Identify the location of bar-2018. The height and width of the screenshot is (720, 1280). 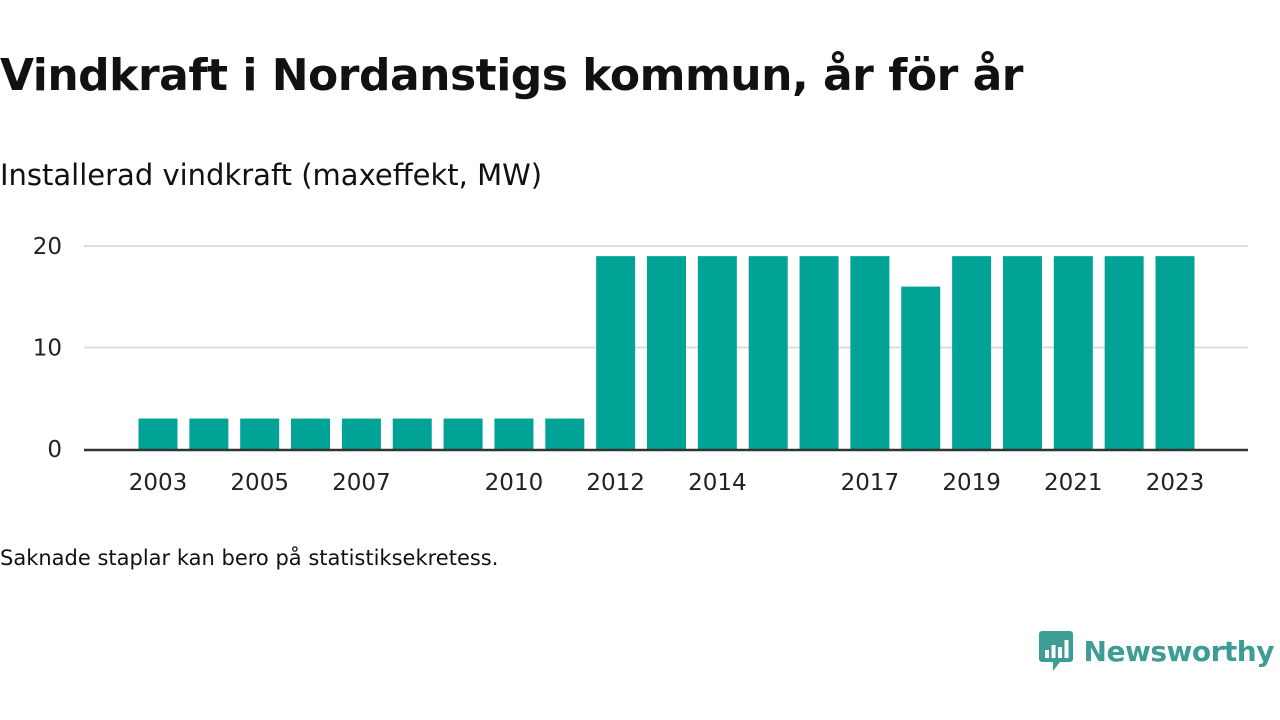
(921, 367).